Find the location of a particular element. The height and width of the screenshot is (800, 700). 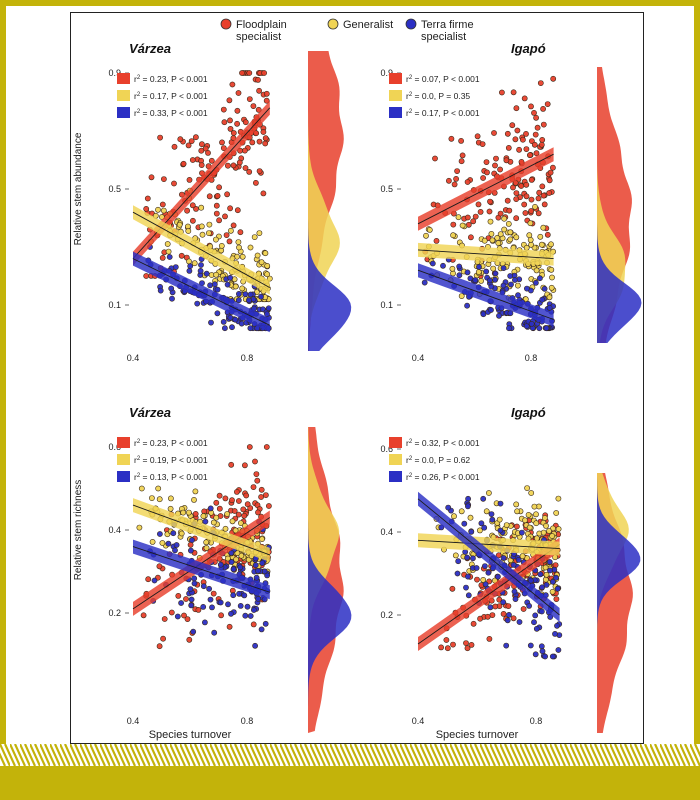

y-tick-label: 0.1 is located at coordinates (386, 305).